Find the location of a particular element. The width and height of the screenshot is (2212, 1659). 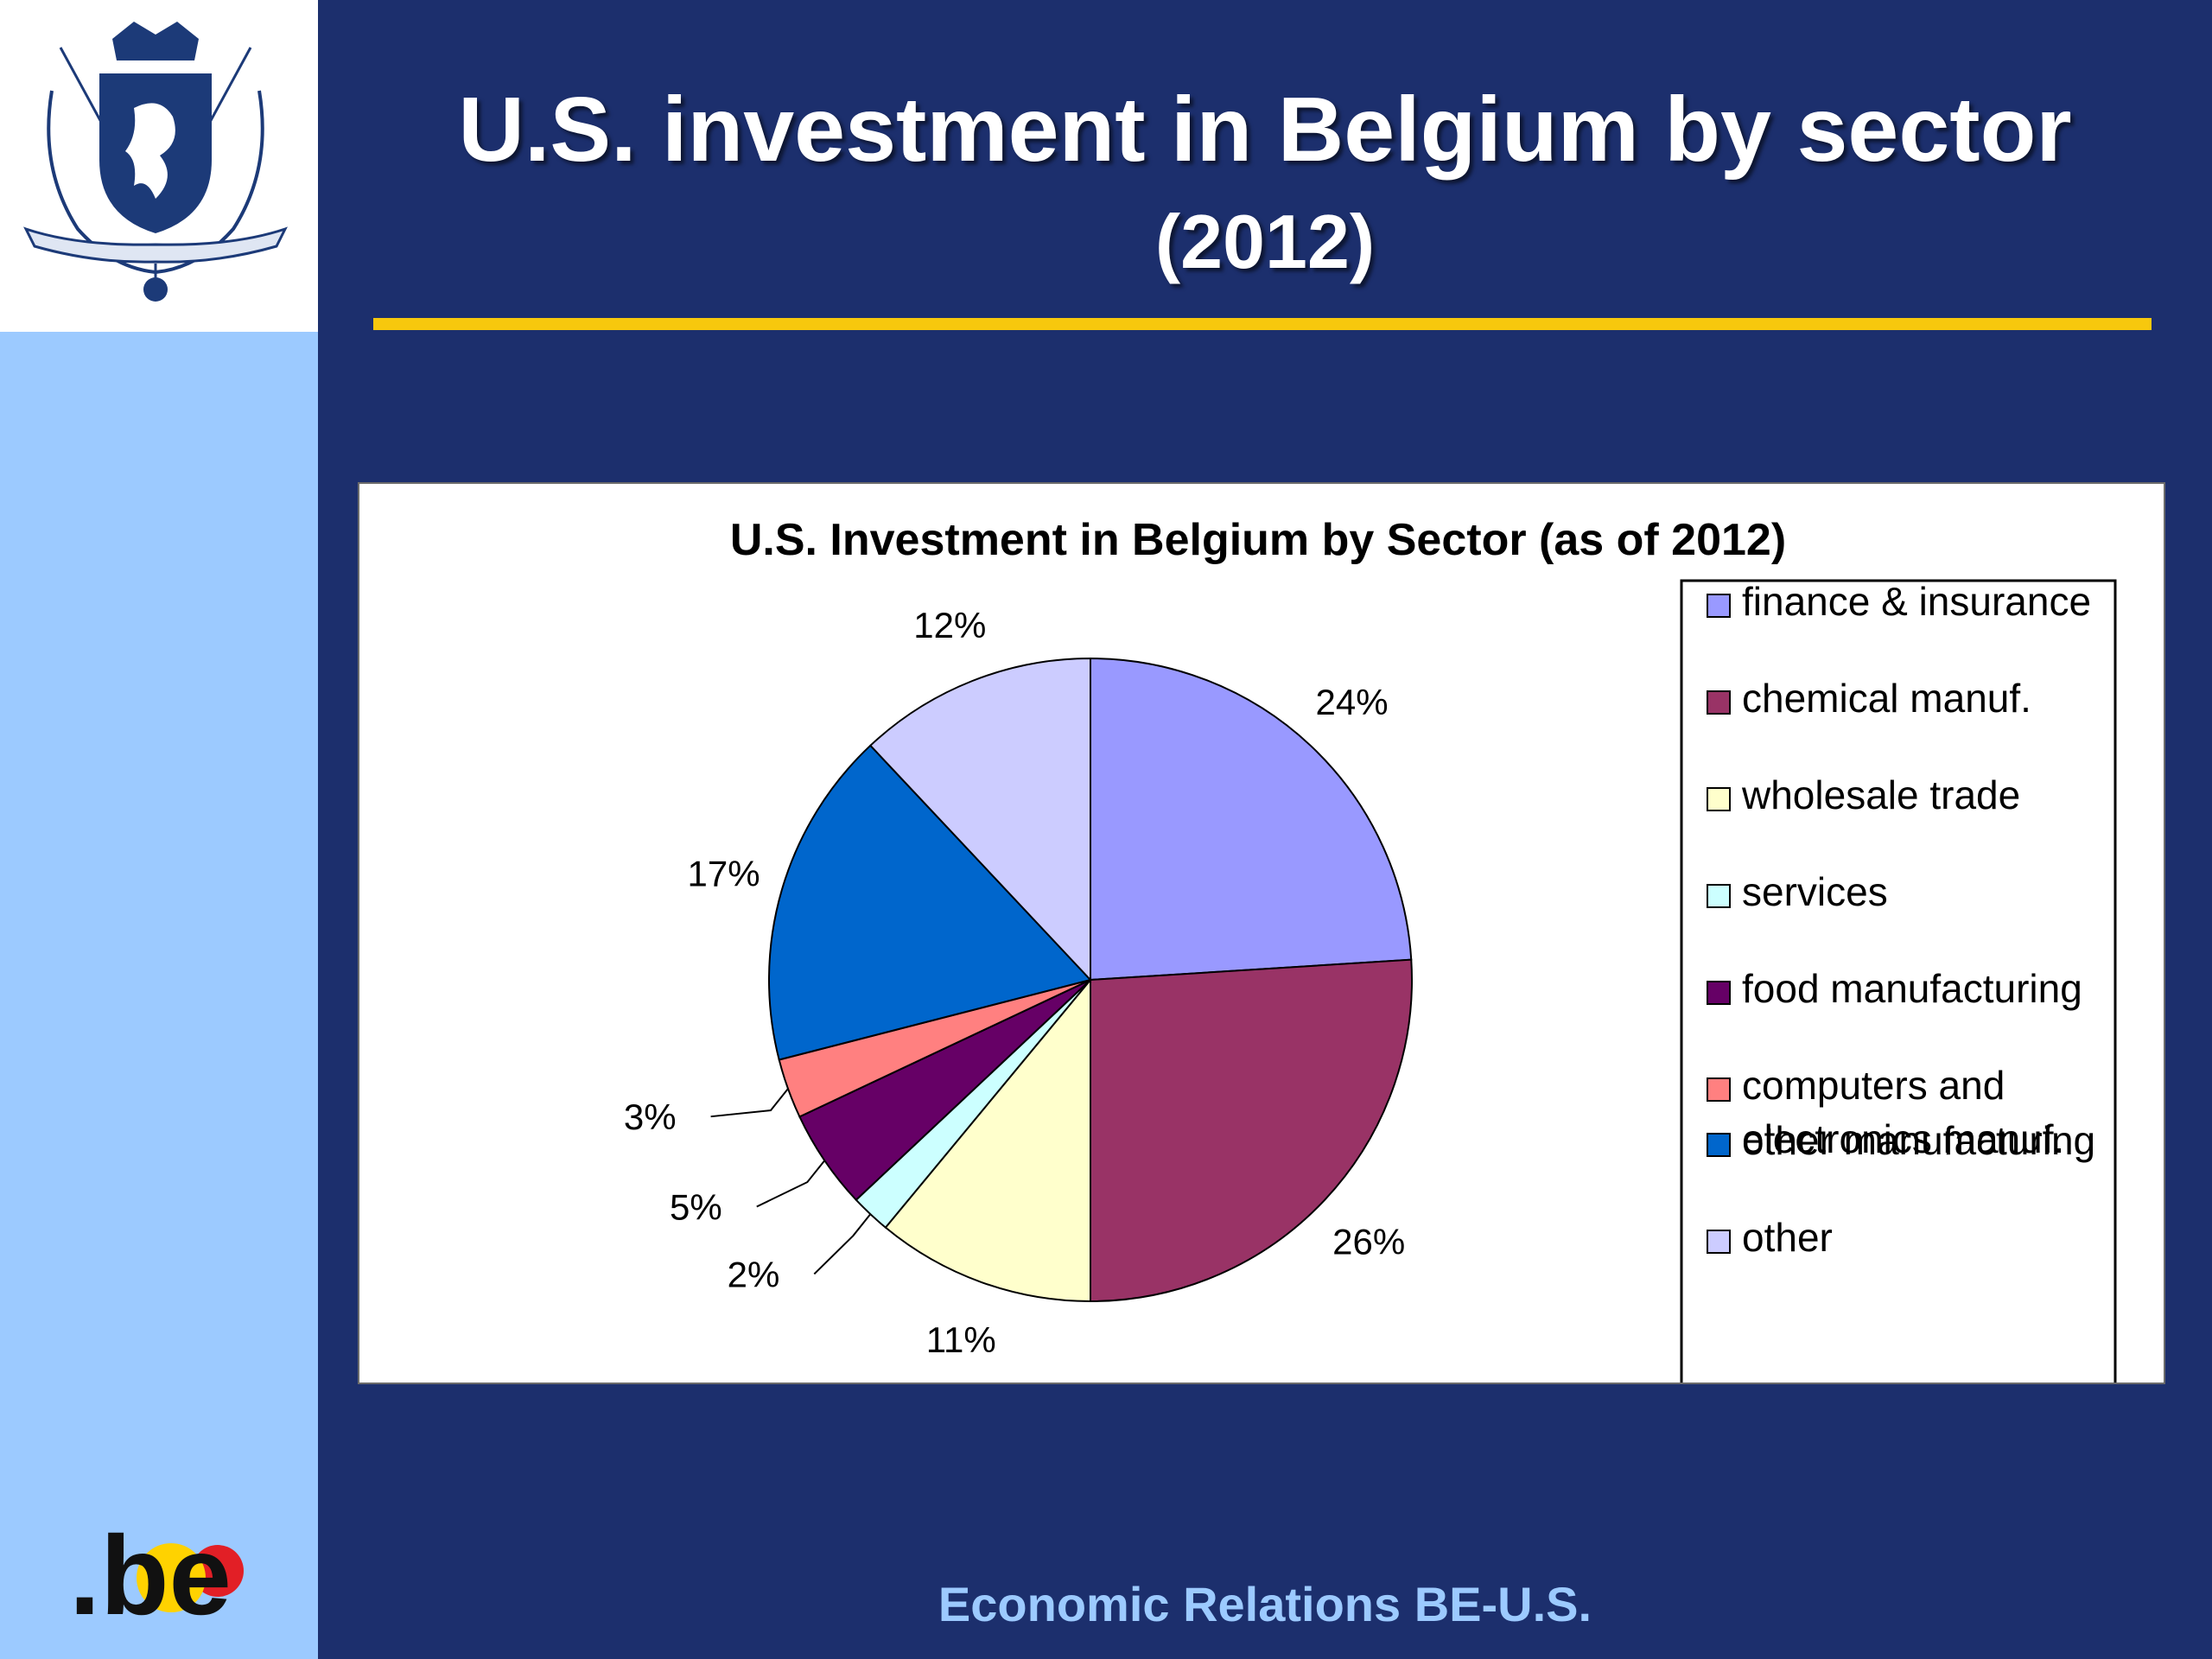

data-label-chemical-manuf: 26% is located at coordinates (1368, 1242).